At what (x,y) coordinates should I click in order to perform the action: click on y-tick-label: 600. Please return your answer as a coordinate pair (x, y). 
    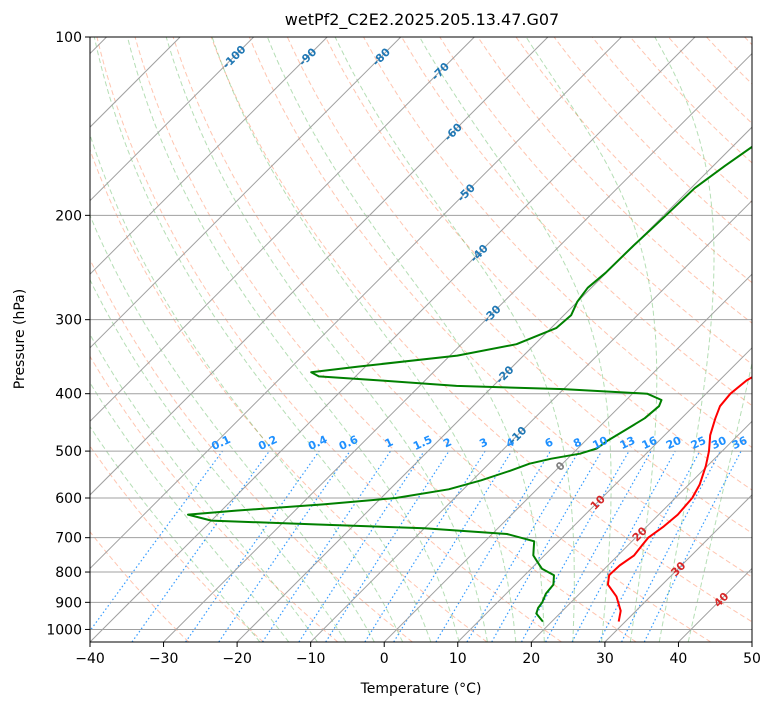
    Looking at the image, I should click on (68, 499).